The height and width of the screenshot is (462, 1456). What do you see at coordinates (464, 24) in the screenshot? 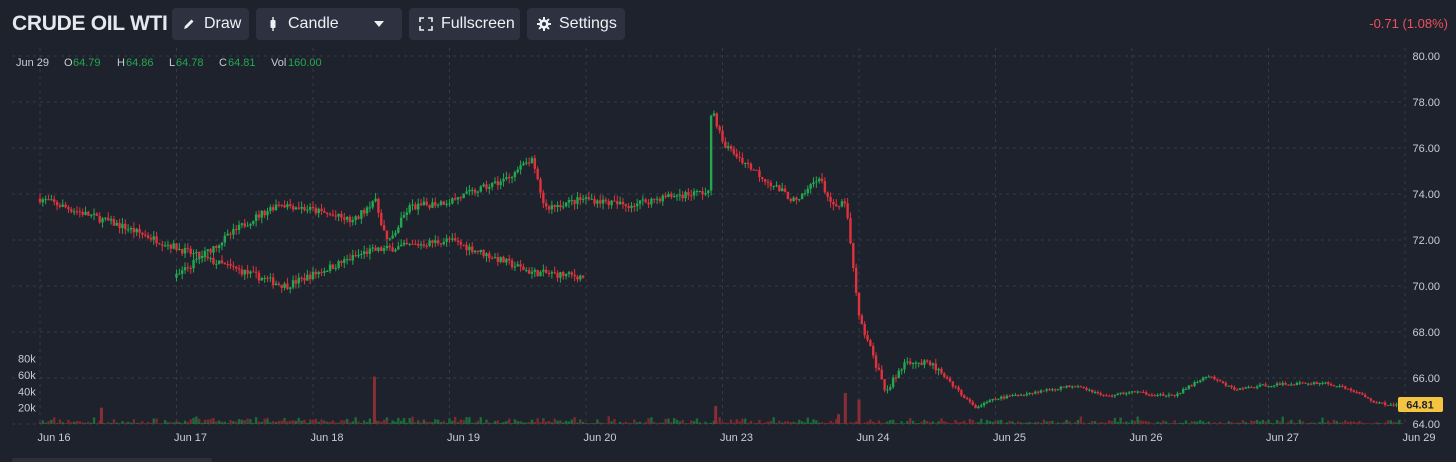
I see `fullscreen-button: Fullscreen` at bounding box center [464, 24].